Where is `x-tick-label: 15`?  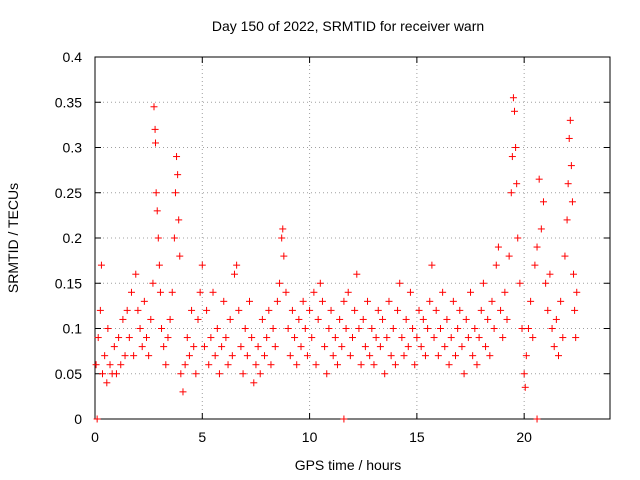
x-tick-label: 15 is located at coordinates (417, 437).